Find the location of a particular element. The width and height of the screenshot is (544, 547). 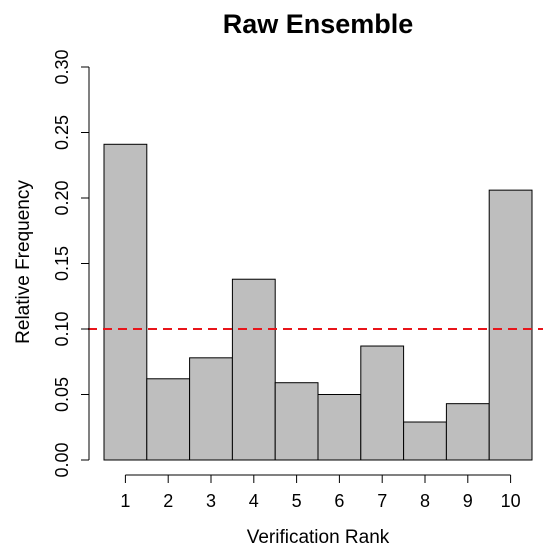

y-tick-label: 0.20 is located at coordinates (62, 197).